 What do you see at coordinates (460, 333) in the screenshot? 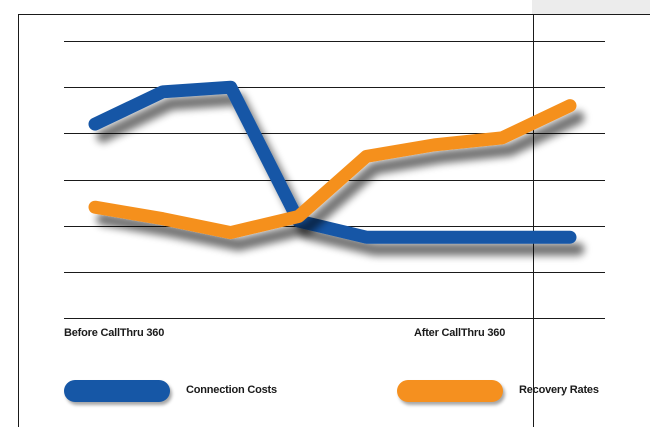
I see `x-tick-label: After CallThru 360` at bounding box center [460, 333].